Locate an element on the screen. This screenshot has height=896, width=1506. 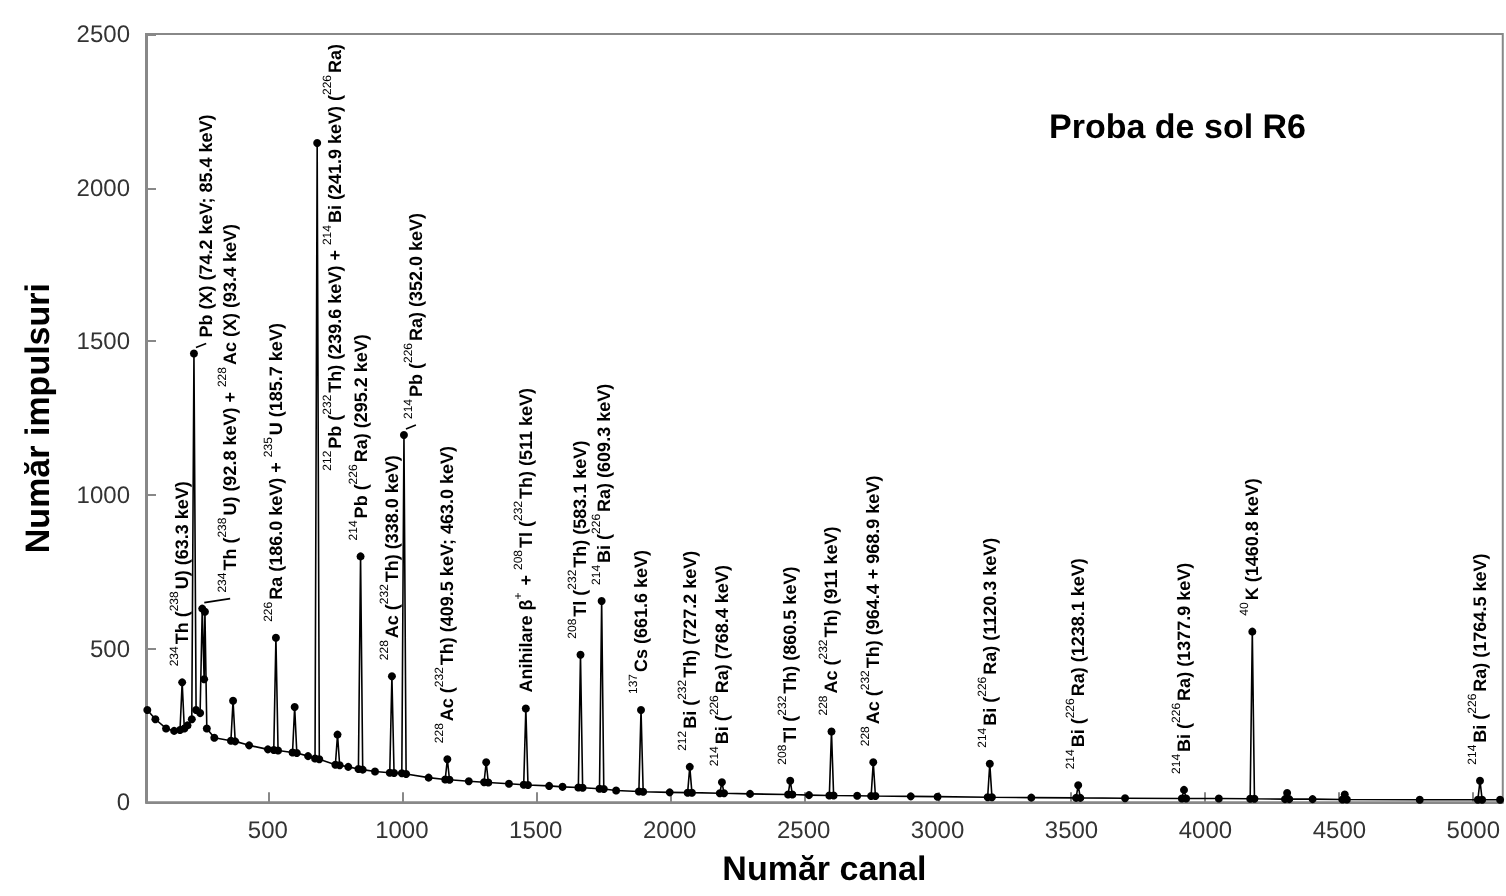
x-tick-label: 5000 is located at coordinates (1473, 830).